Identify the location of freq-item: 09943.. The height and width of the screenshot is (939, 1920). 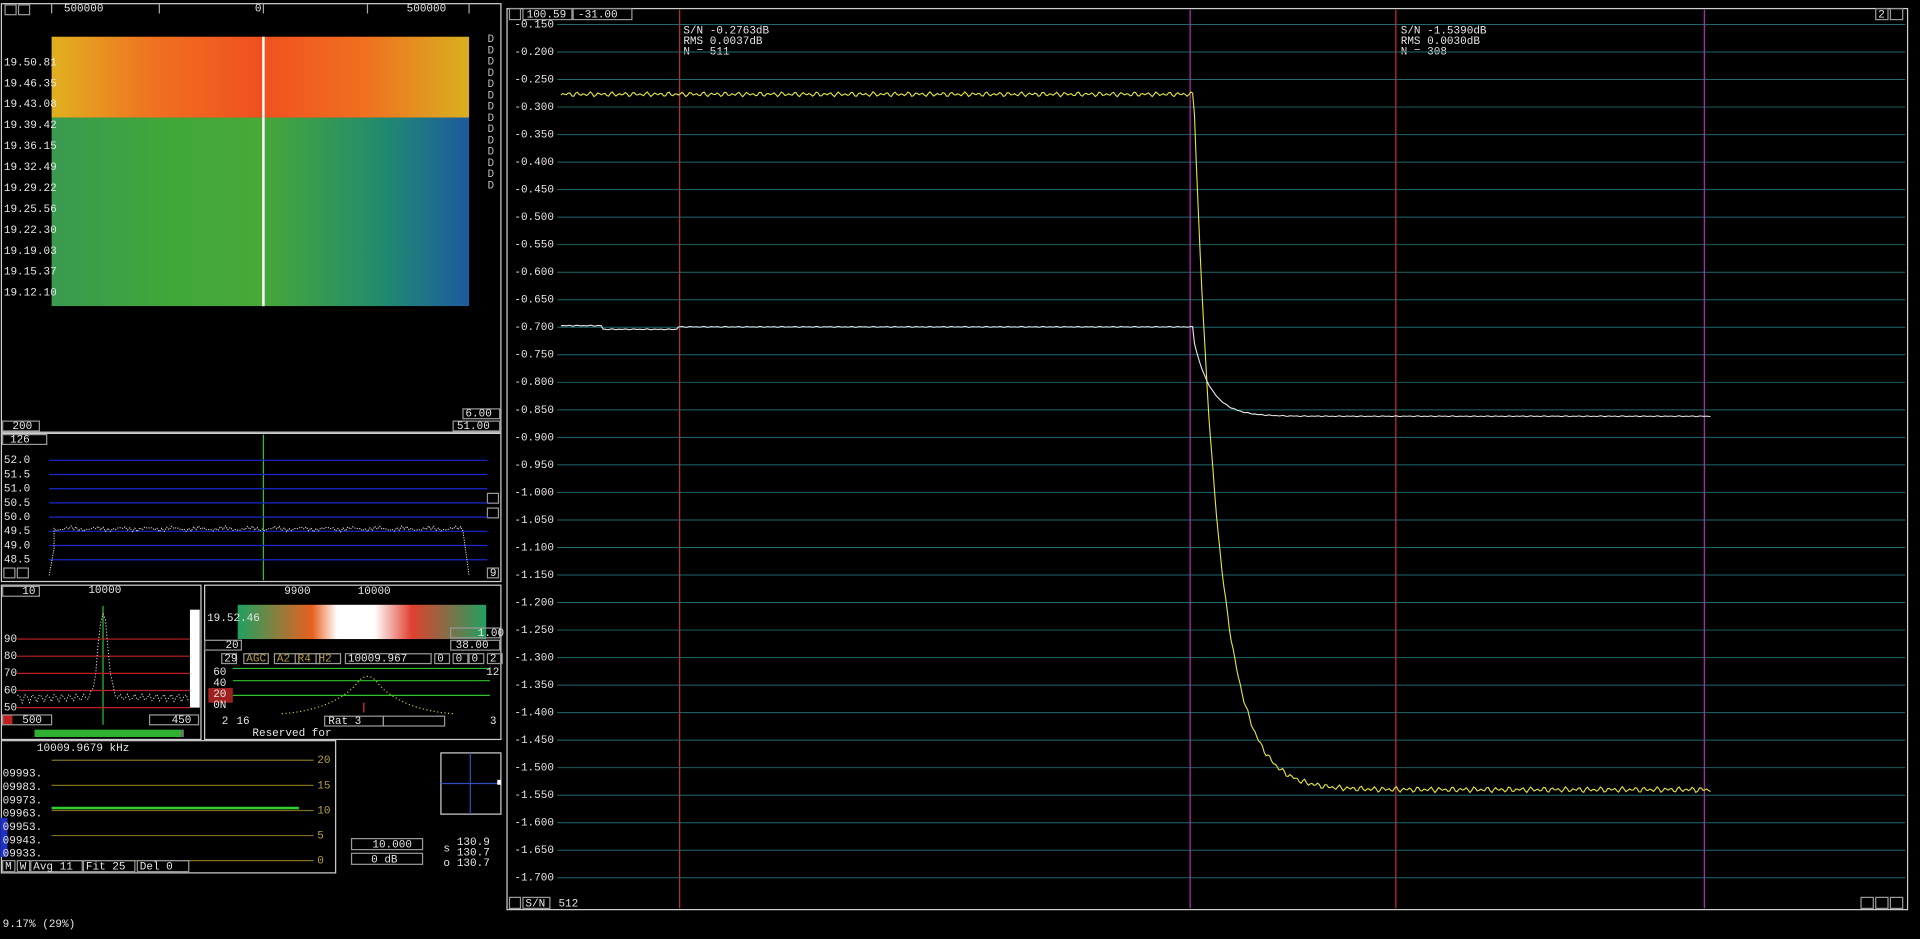
(23, 841).